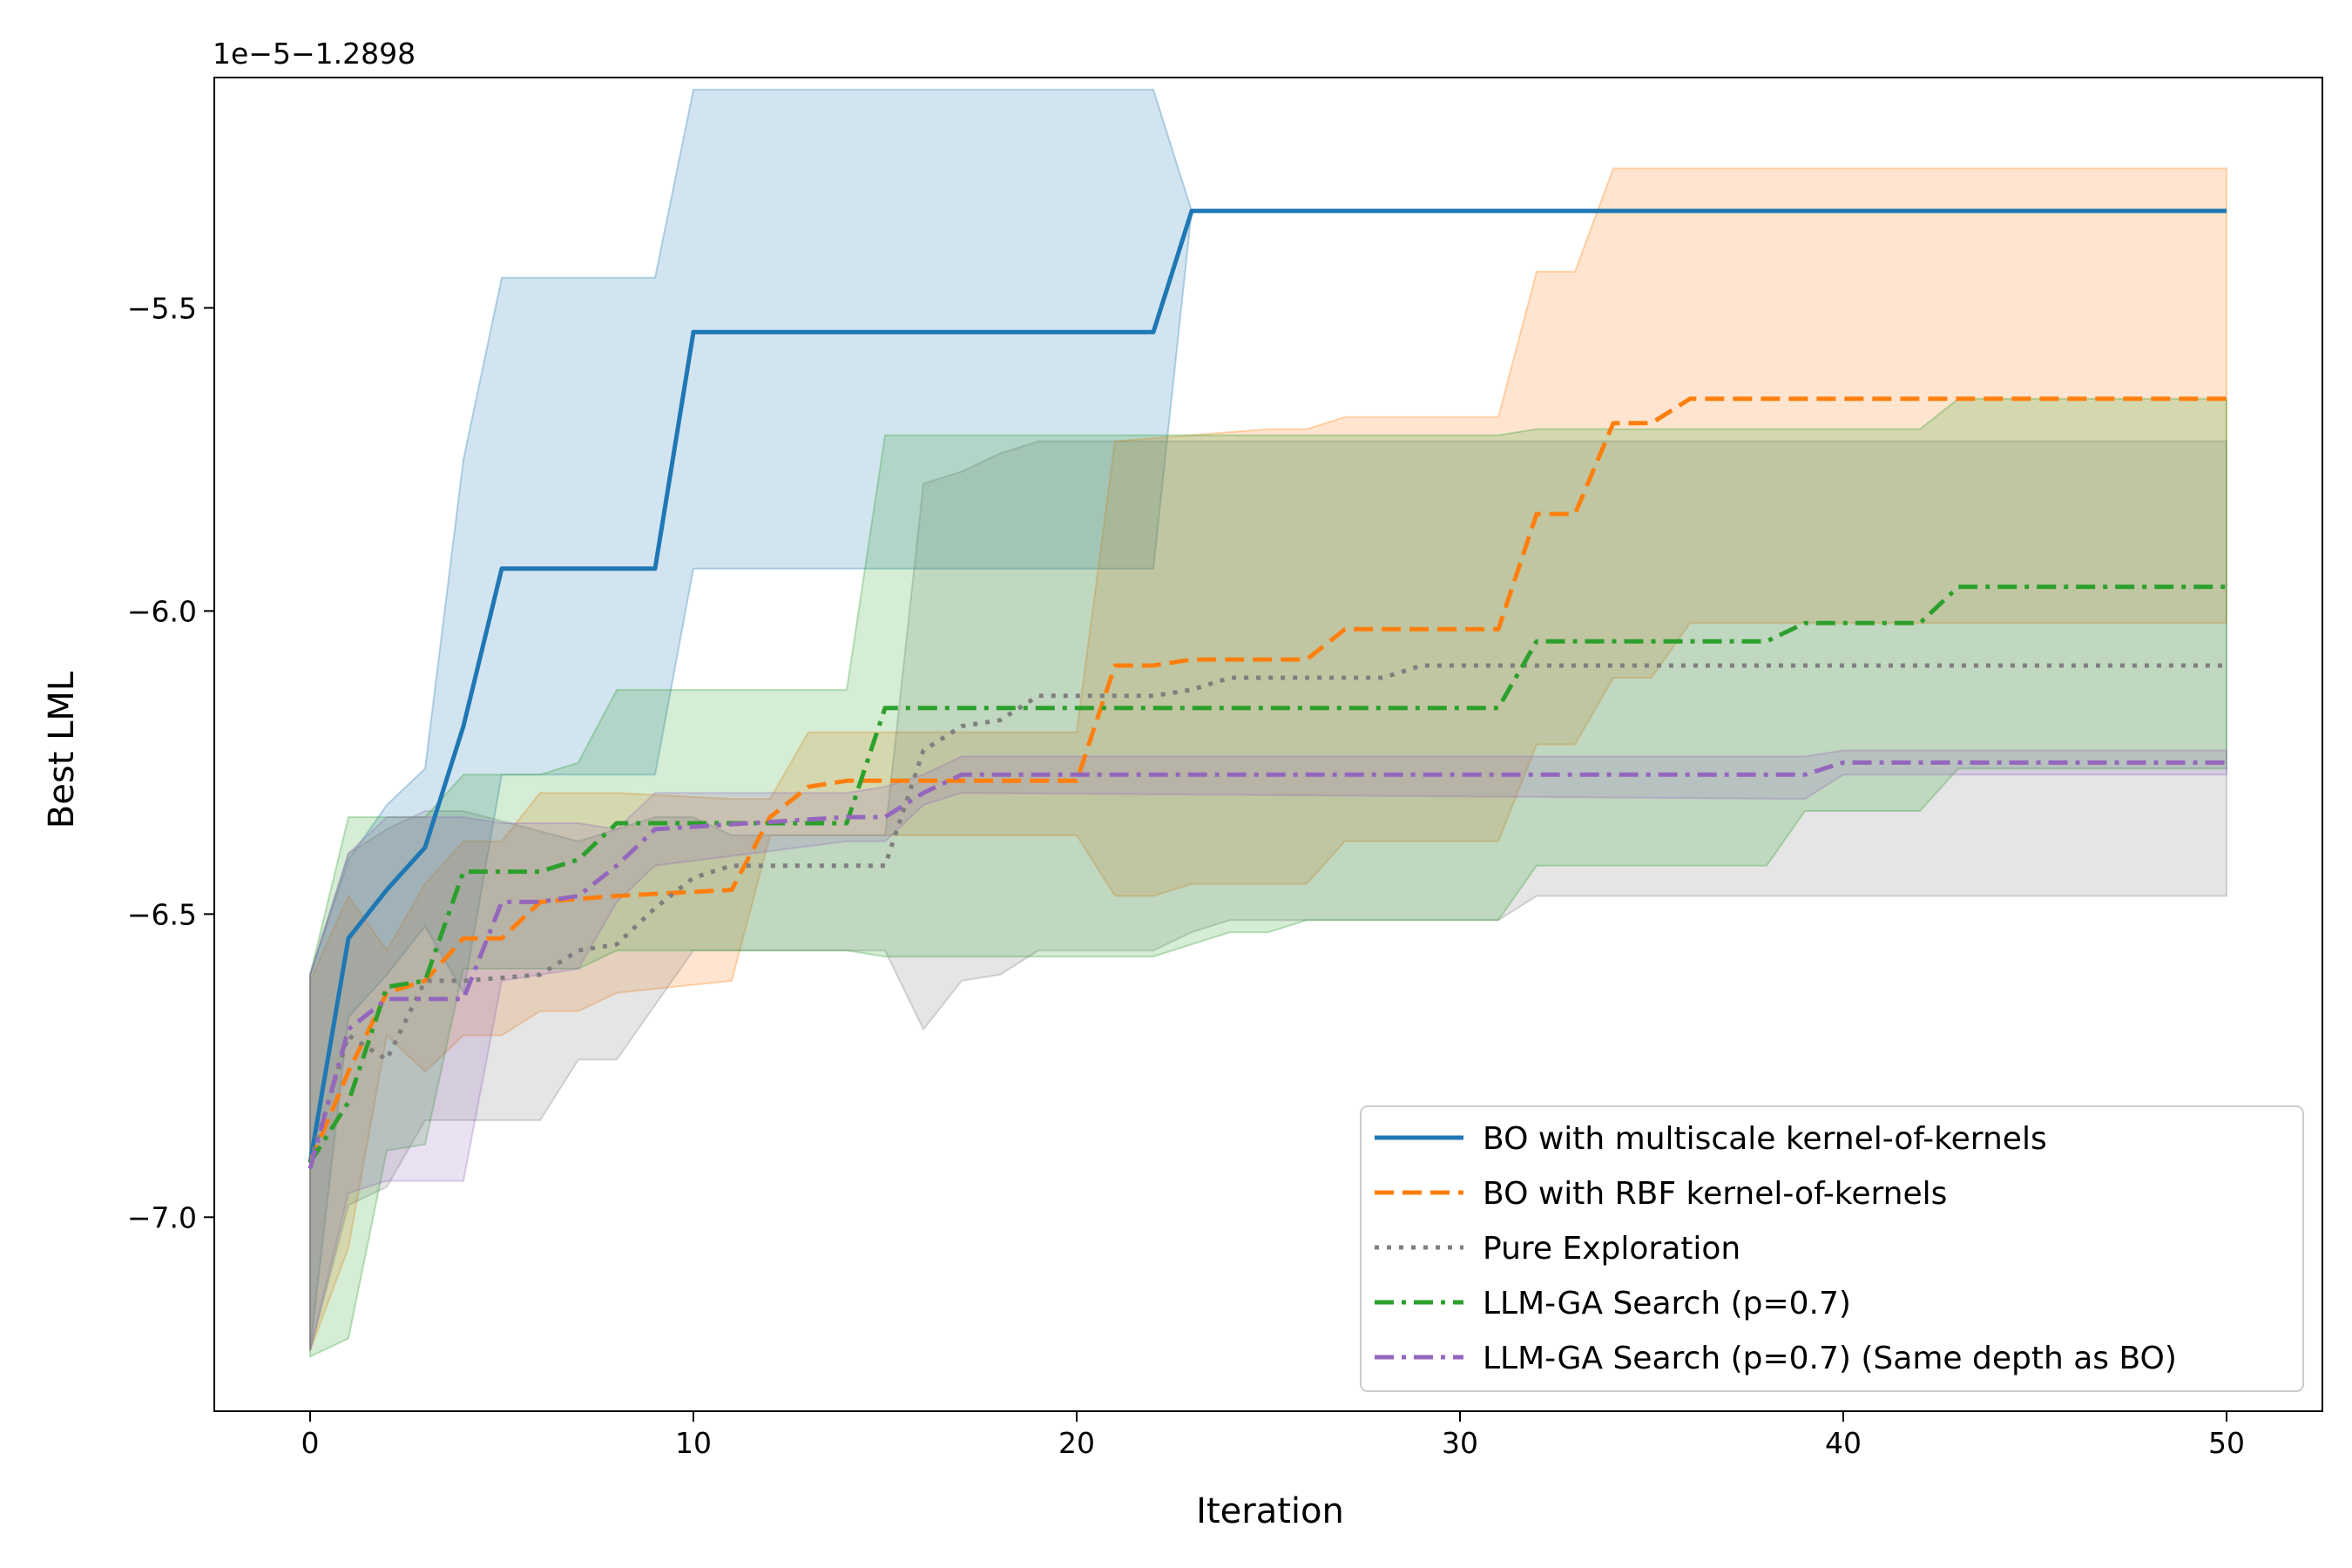  What do you see at coordinates (170, 762) in the screenshot?
I see `y-axis: −7.0 −6.5 −6.0 −5.5` at bounding box center [170, 762].